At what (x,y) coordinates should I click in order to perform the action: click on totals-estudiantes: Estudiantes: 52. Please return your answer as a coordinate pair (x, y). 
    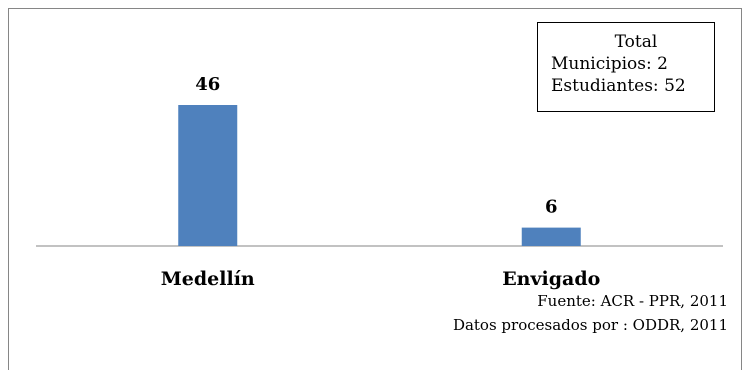
    Looking at the image, I should click on (618, 86).